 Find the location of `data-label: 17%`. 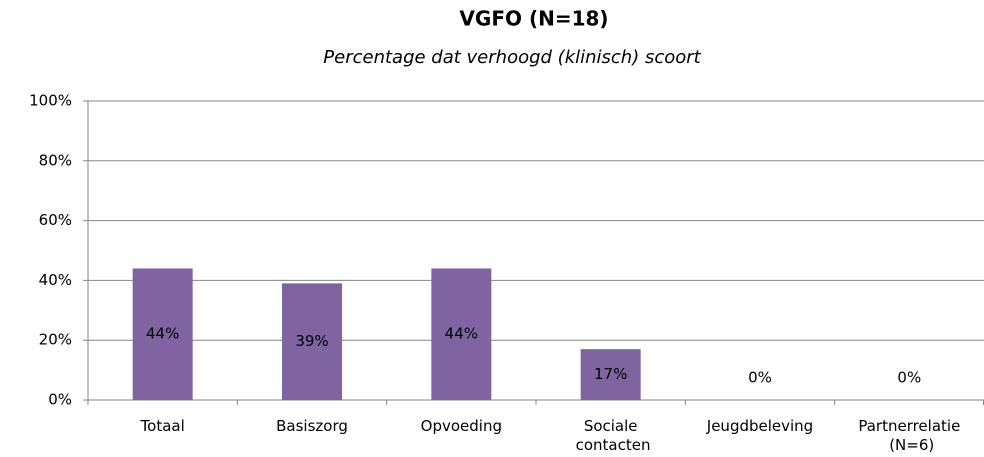

data-label: 17% is located at coordinates (610, 374).